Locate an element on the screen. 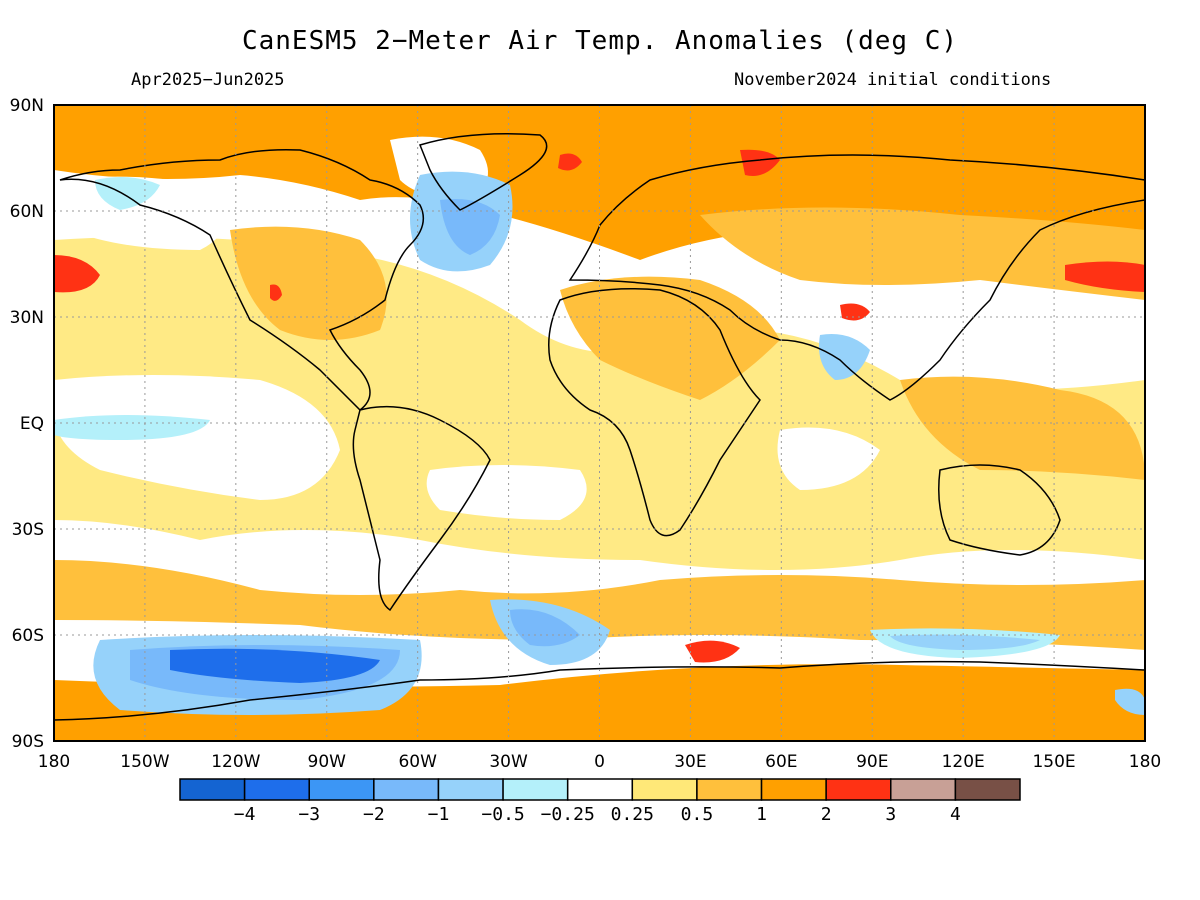  lat-tick-label: 30S is located at coordinates (28, 530).